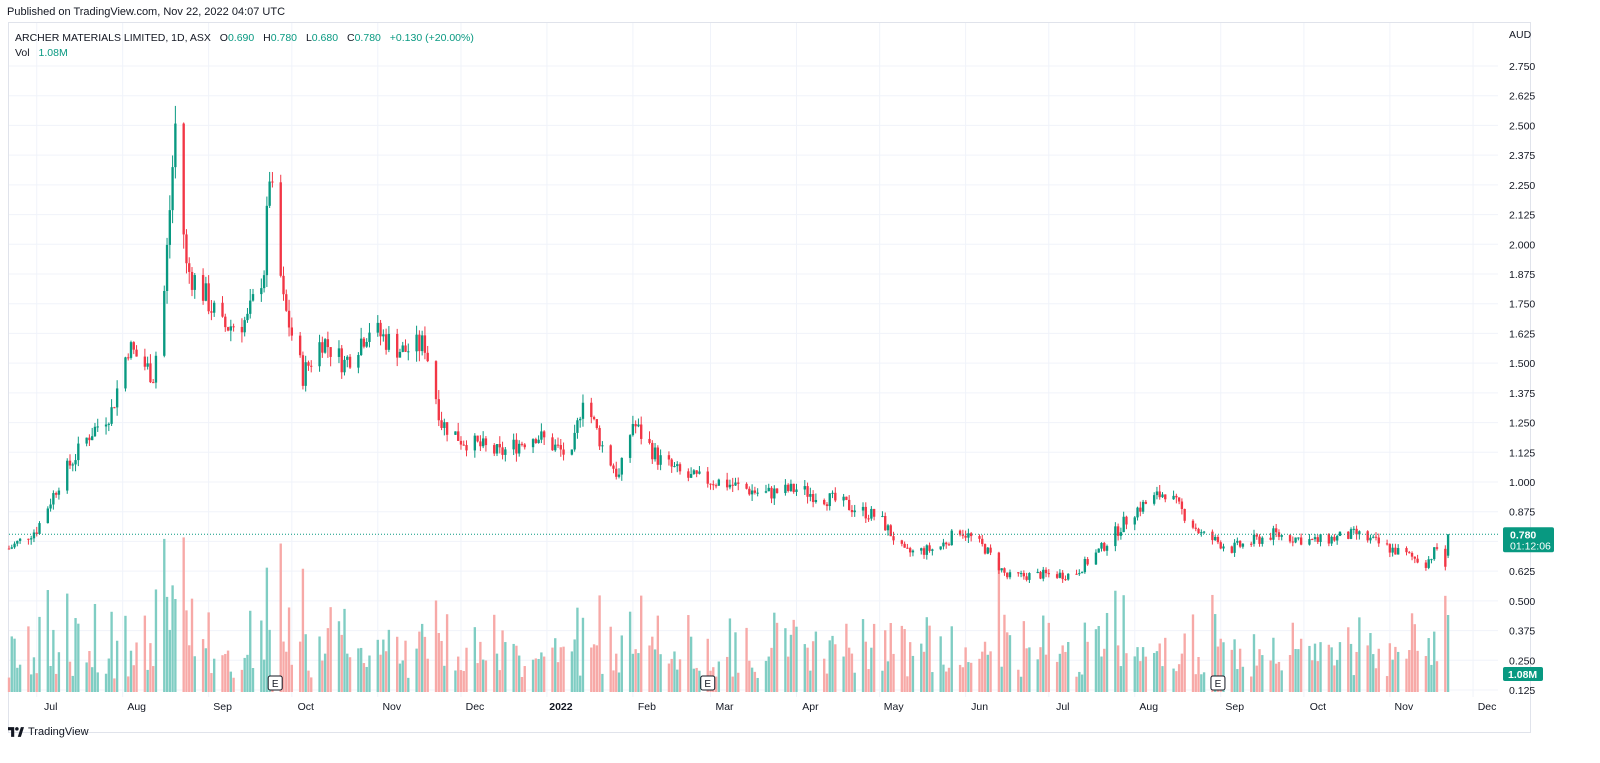 Image resolution: width=1600 pixels, height=763 pixels. Describe the element at coordinates (1523, 674) in the screenshot. I see `volume-badge` at that location.